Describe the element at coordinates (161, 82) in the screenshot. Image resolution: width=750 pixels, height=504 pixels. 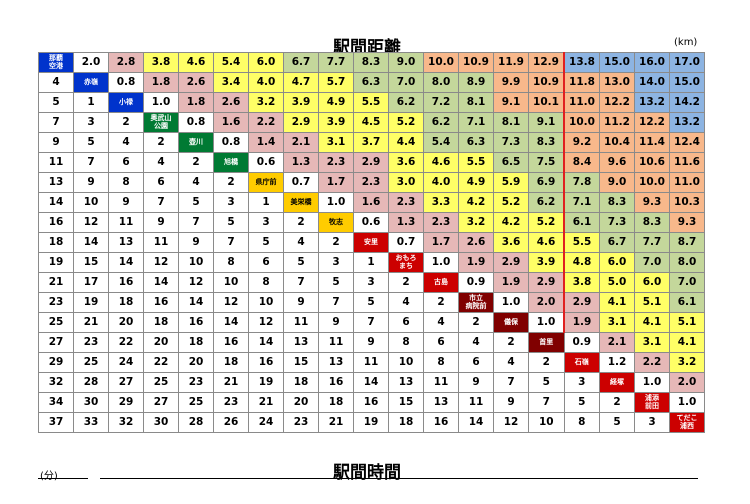
I see `distance-cell: 1.8` at that location.